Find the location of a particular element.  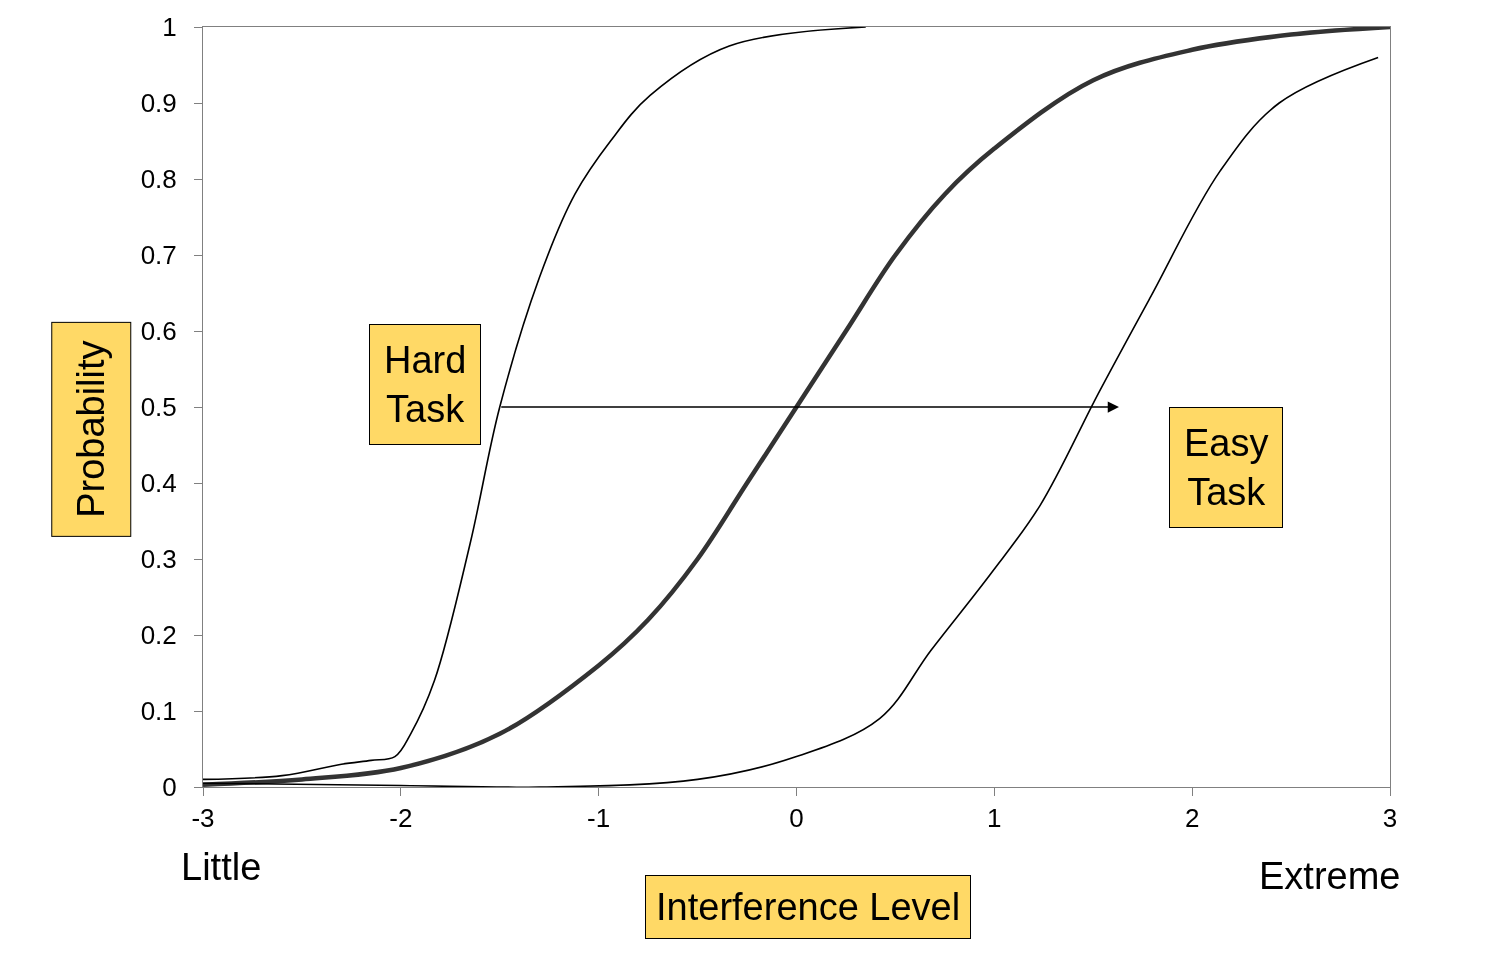

x-tick-label: -1 is located at coordinates (599, 818).